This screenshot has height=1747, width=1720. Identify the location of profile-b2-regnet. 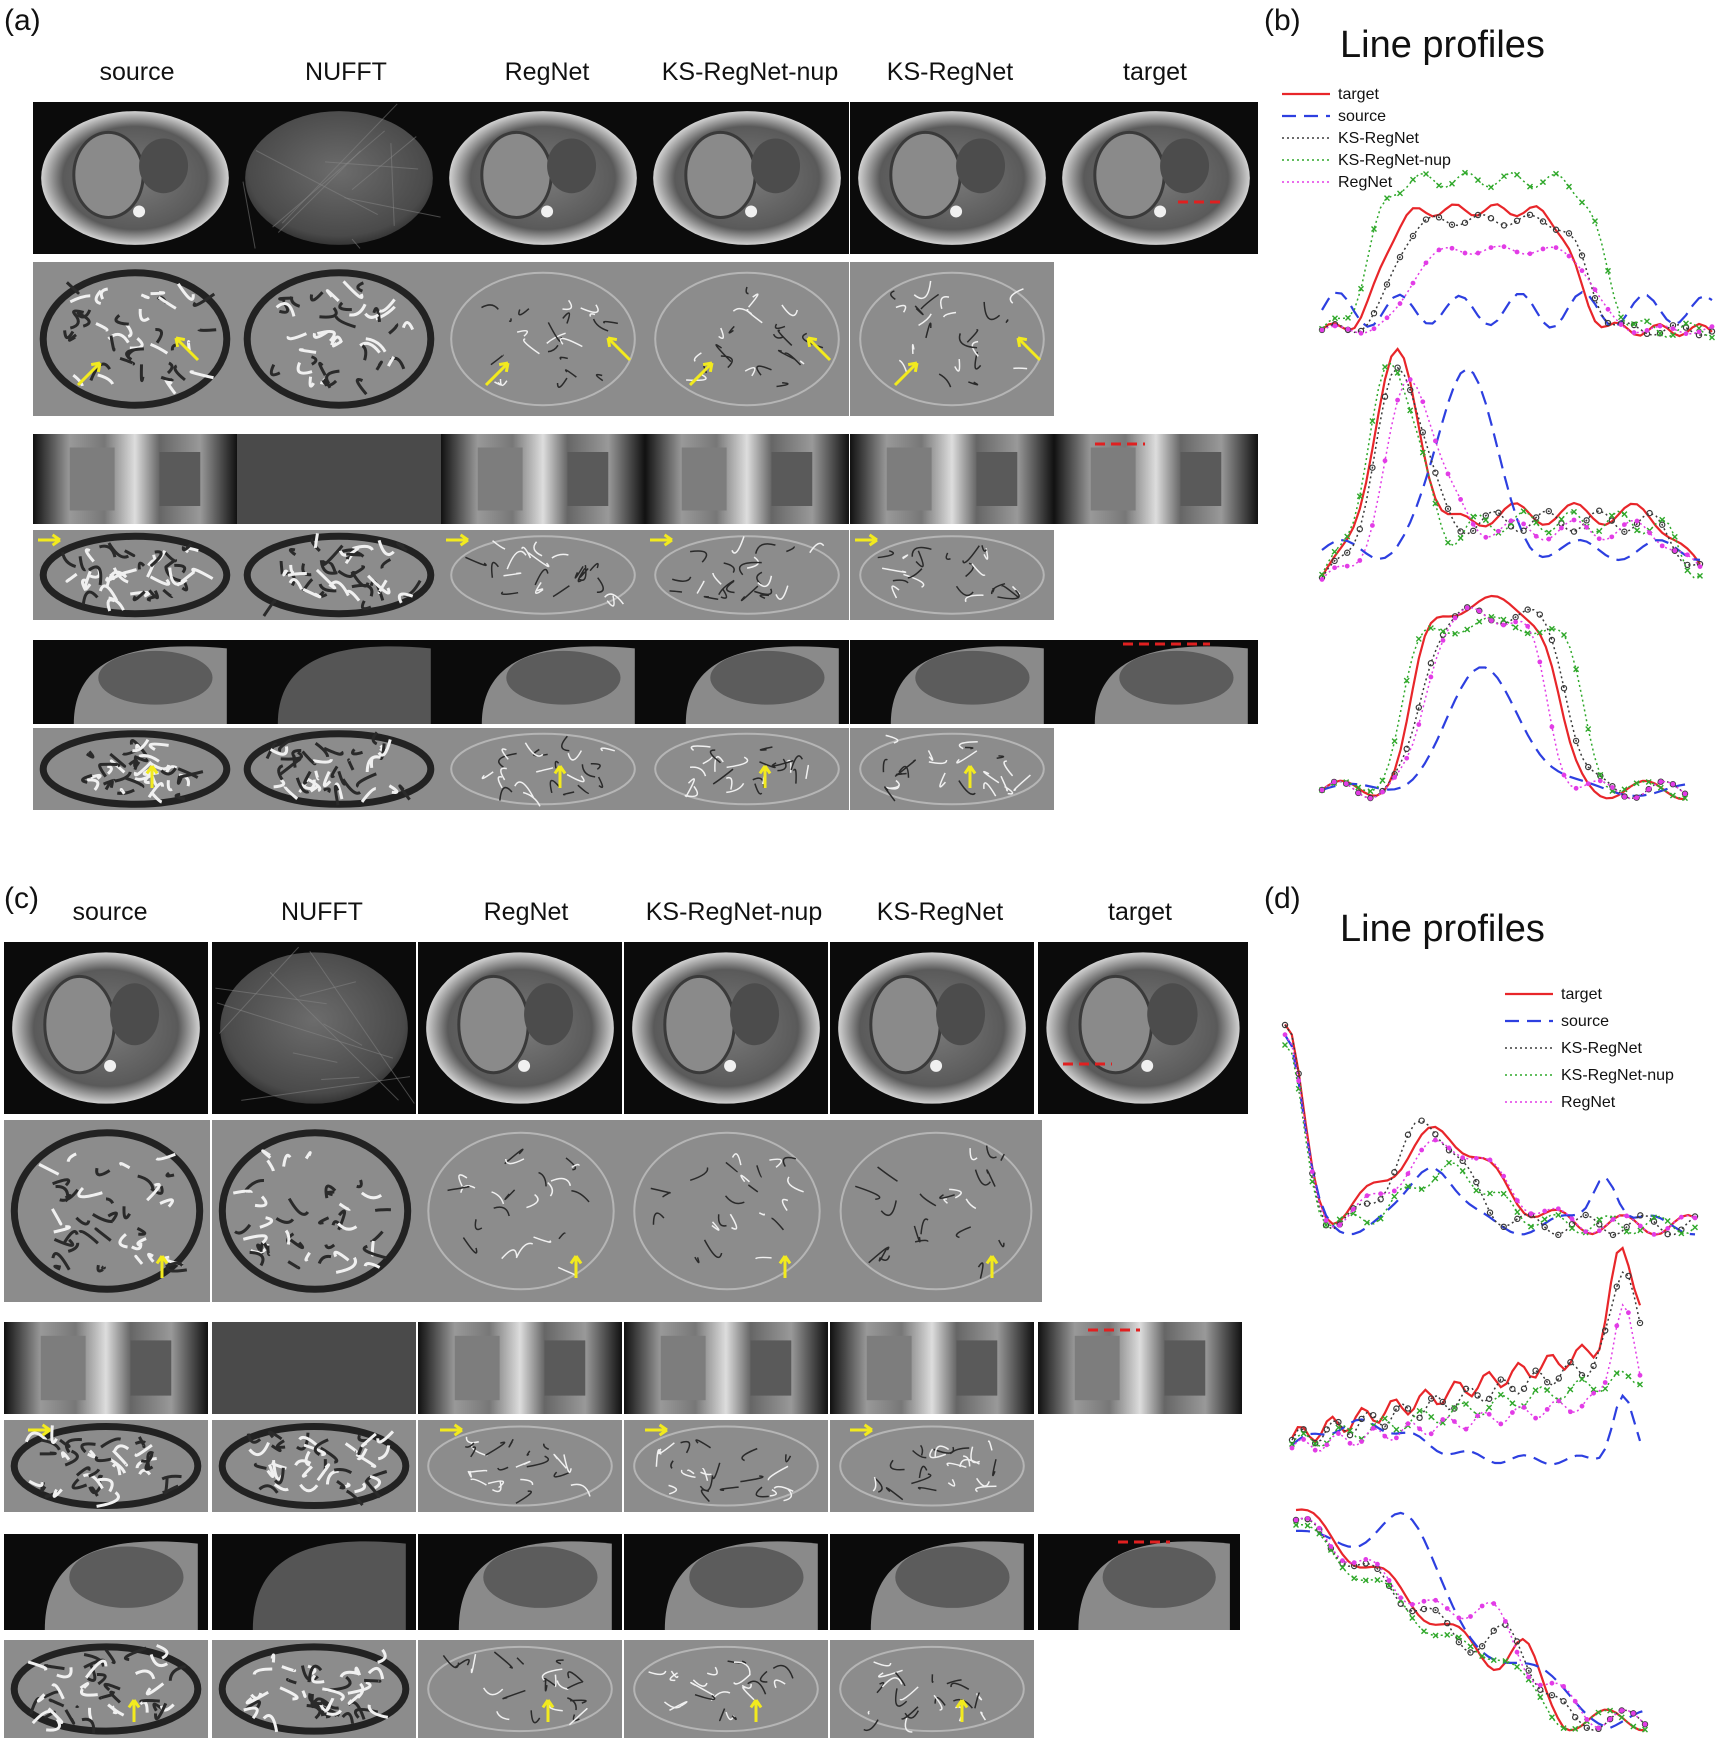
(1511, 479).